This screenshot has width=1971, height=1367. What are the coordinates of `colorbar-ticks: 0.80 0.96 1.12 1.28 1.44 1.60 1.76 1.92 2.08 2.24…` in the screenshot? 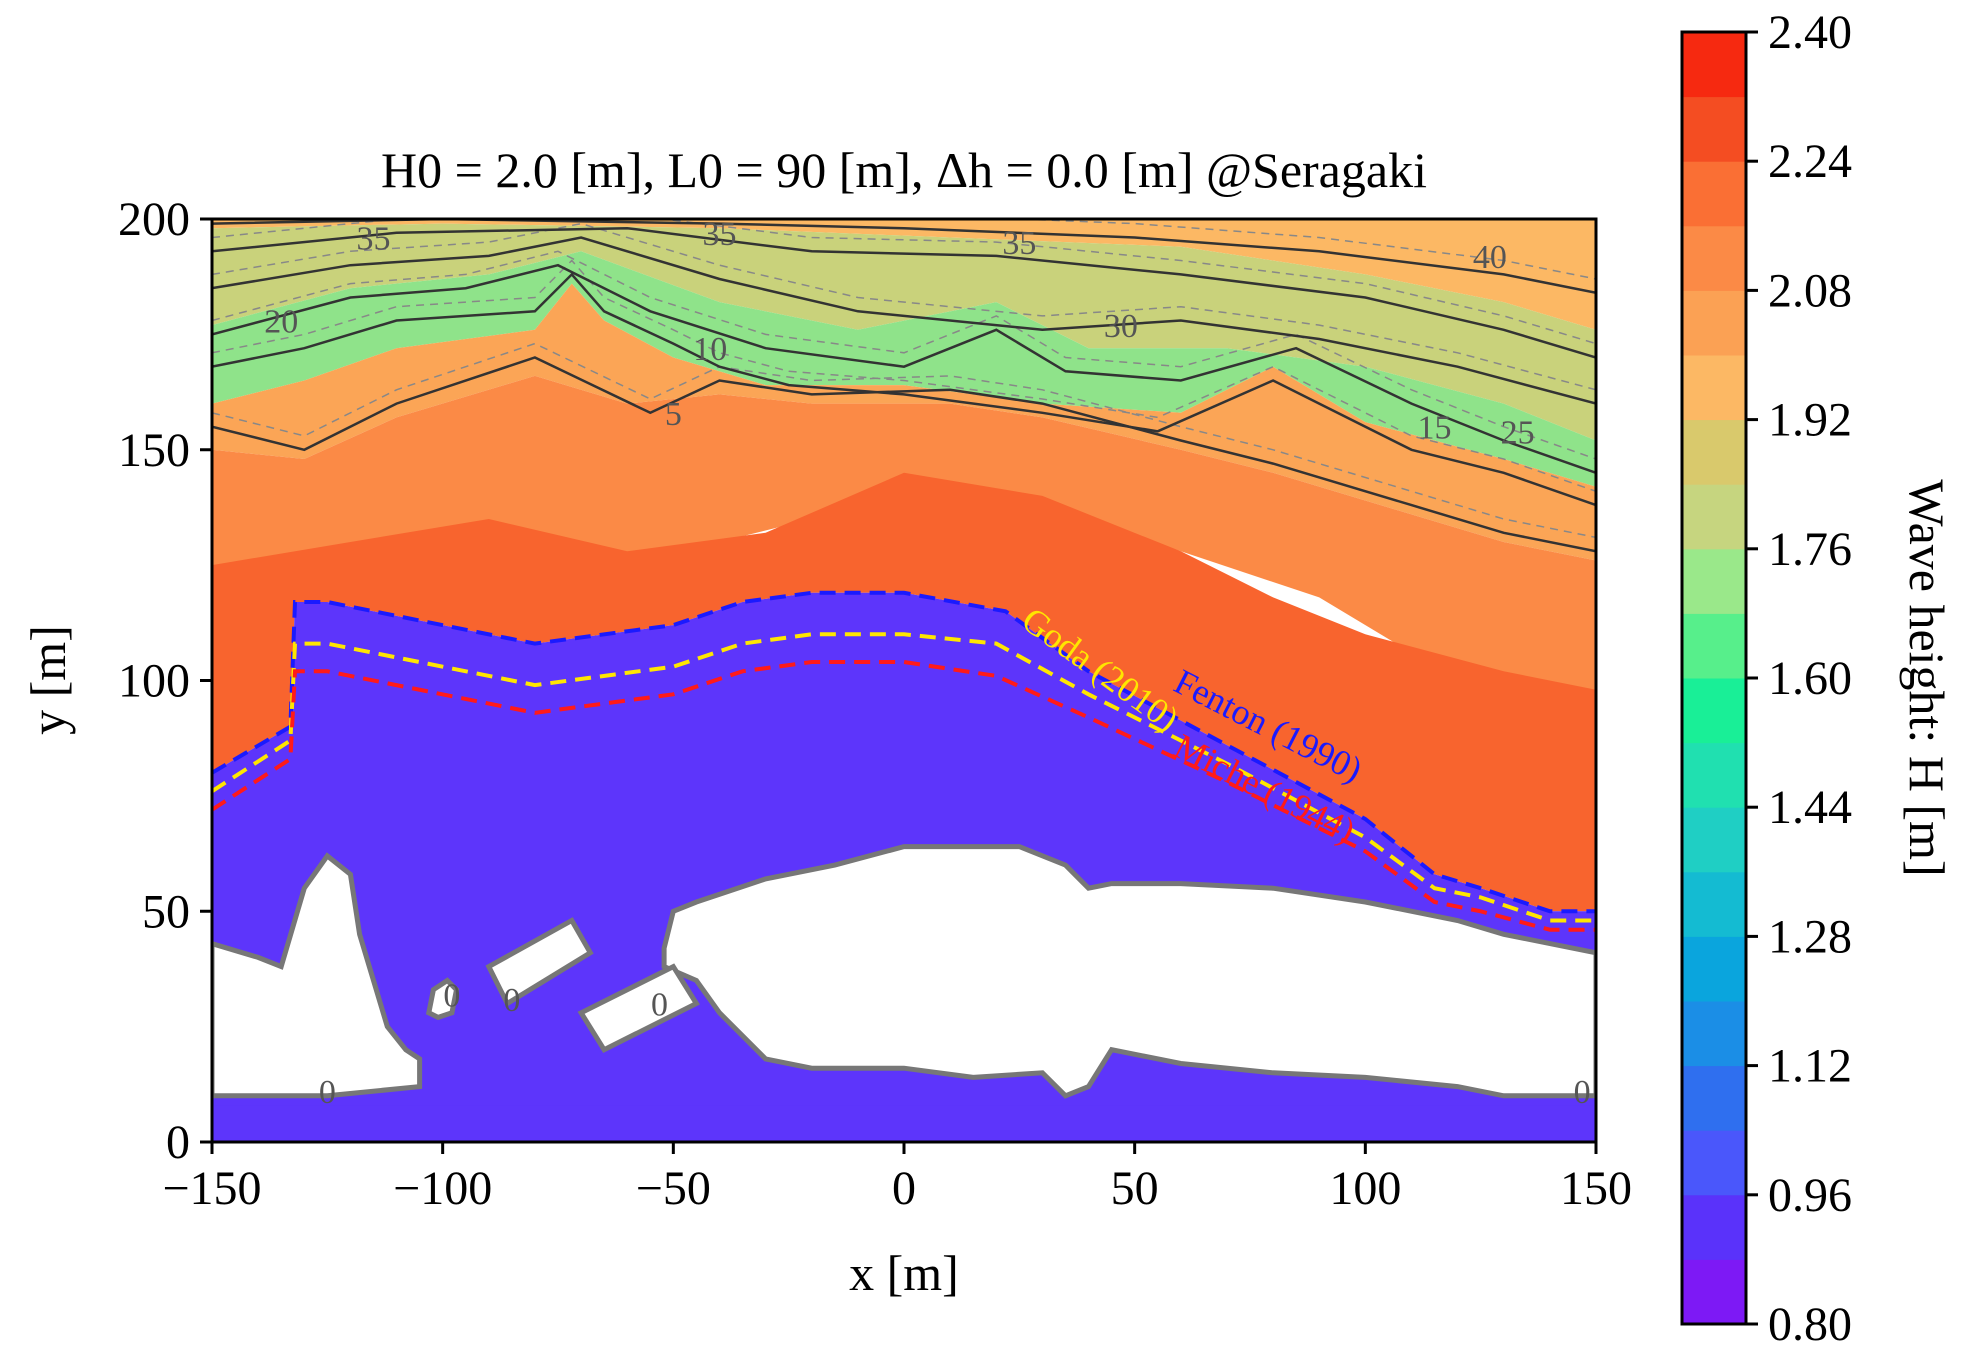 It's located at (1799, 678).